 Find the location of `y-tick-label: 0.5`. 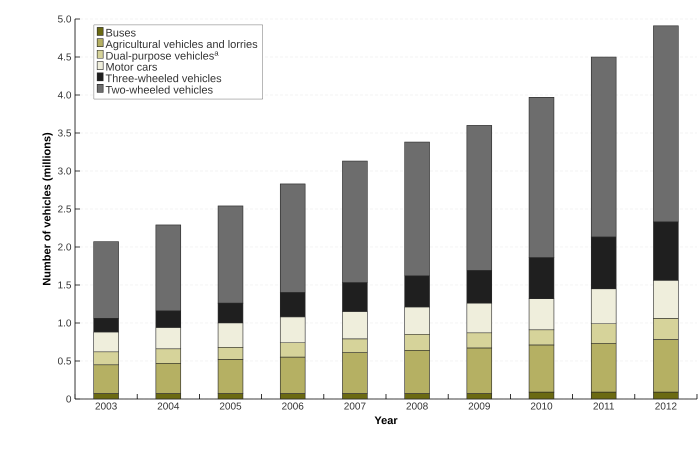

y-tick-label: 0.5 is located at coordinates (65, 361).